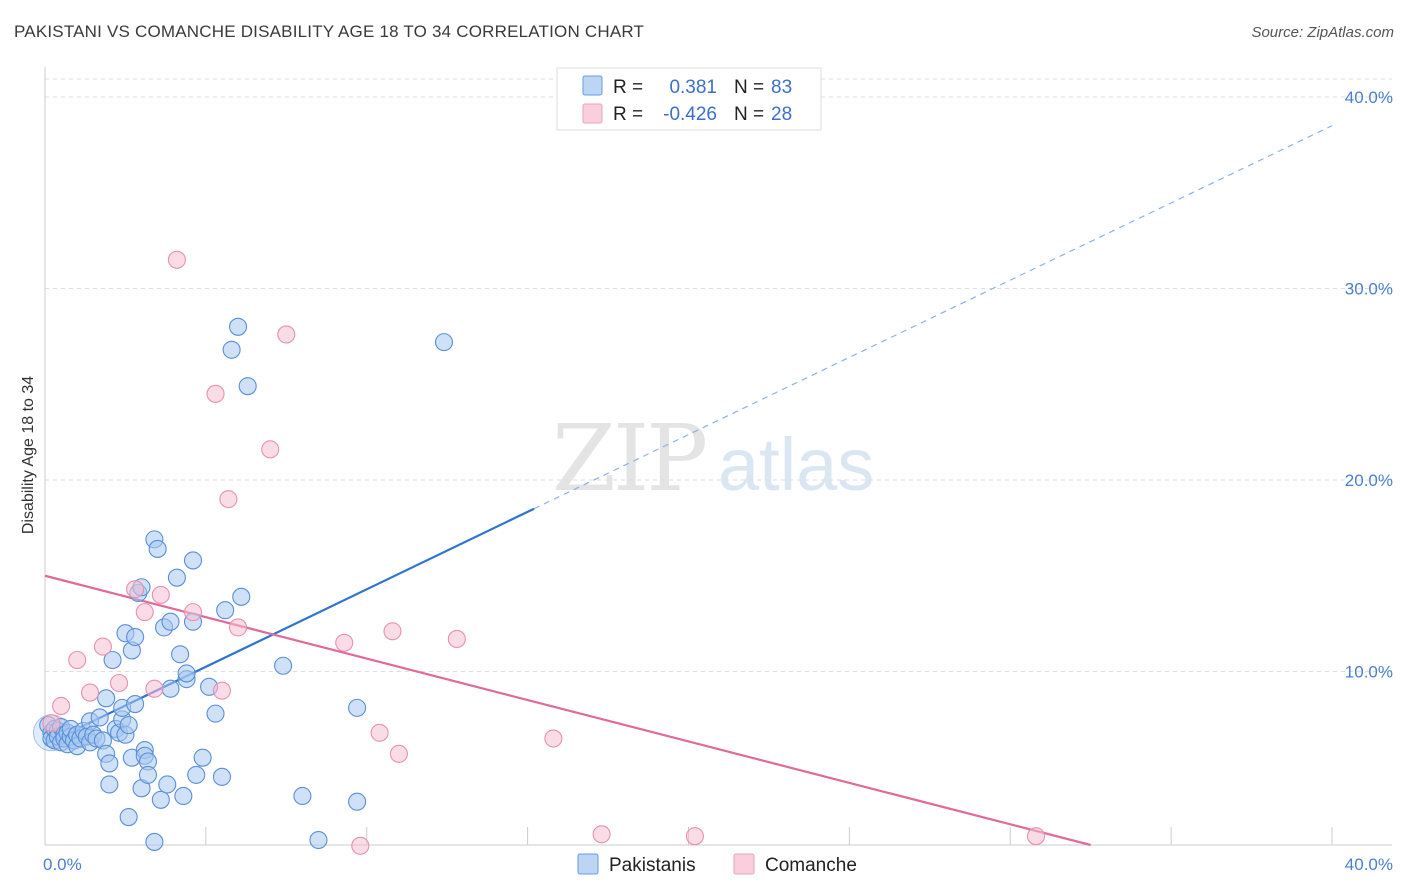  Describe the element at coordinates (628, 114) in the screenshot. I see `legend-r-label-2: R =` at that location.